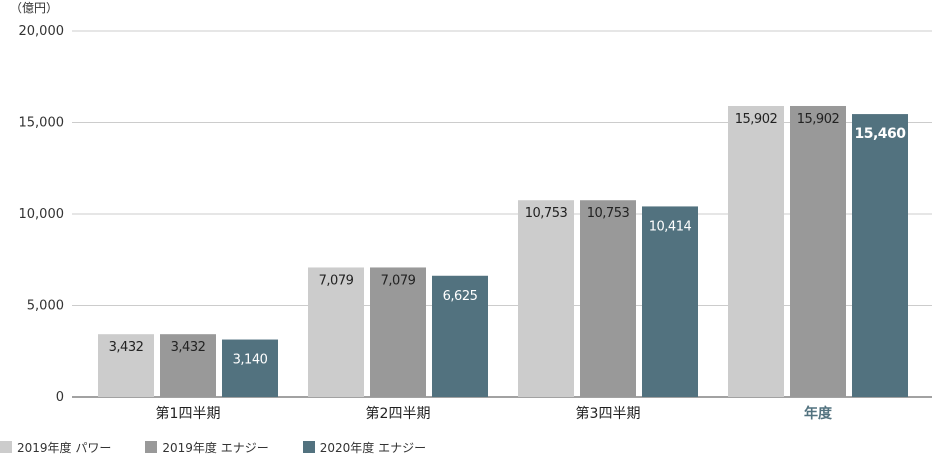 The image size is (936, 456). I want to click on legend-item-2019-power: 2019年度 パワー, so click(55, 447).